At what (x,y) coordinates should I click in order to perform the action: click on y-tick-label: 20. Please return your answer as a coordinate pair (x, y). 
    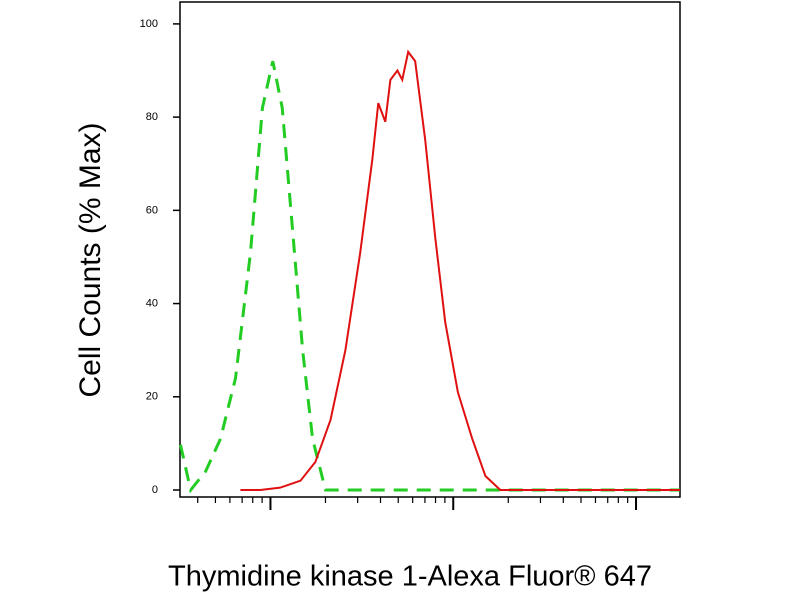
    Looking at the image, I should click on (152, 397).